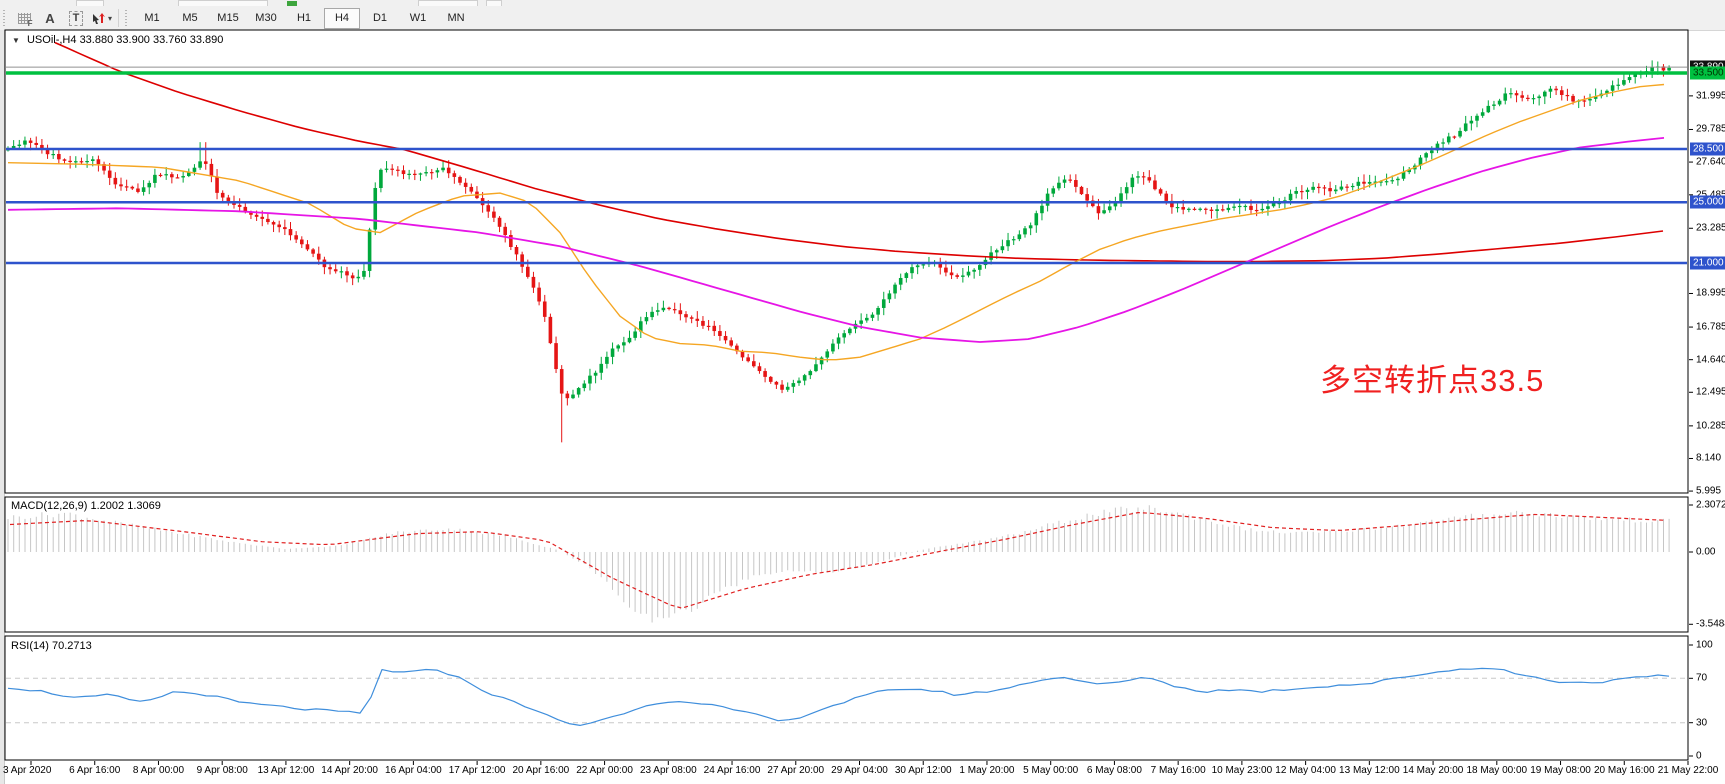 This screenshot has width=1725, height=784. I want to click on time-axis-label: 14 May 20:00, so click(1433, 770).